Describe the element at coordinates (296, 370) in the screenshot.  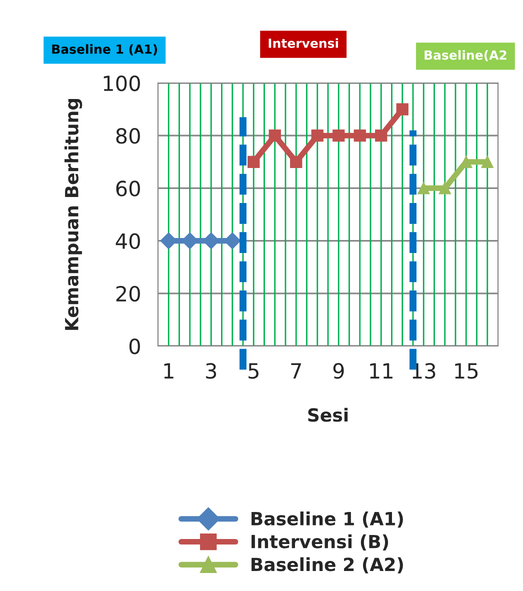
I see `x-tick-label: 7` at that location.